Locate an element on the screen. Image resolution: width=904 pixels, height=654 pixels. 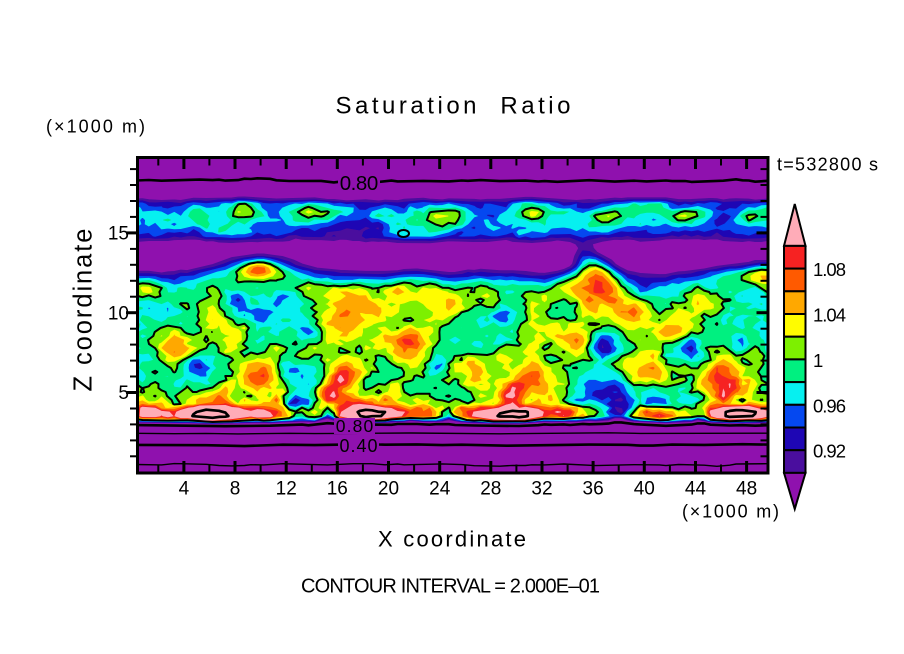
svg-text: CONTOUR INTERVAL = 2.000E–01 is located at coordinates (450, 587).